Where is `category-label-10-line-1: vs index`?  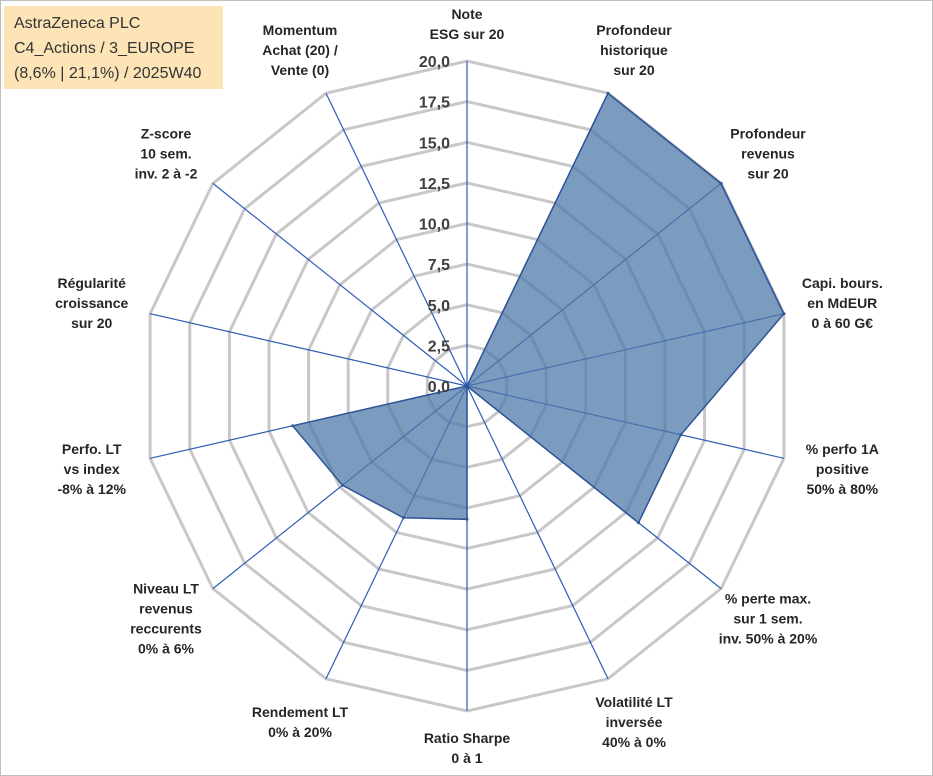 category-label-10-line-1: vs index is located at coordinates (92, 469).